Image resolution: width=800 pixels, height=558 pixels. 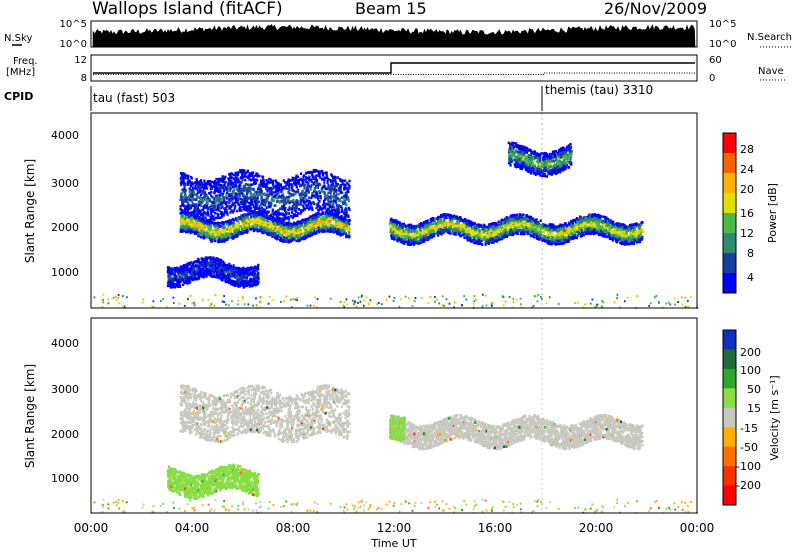 What do you see at coordinates (73, 24) in the screenshot?
I see `nsky-tick-top: 10^5` at bounding box center [73, 24].